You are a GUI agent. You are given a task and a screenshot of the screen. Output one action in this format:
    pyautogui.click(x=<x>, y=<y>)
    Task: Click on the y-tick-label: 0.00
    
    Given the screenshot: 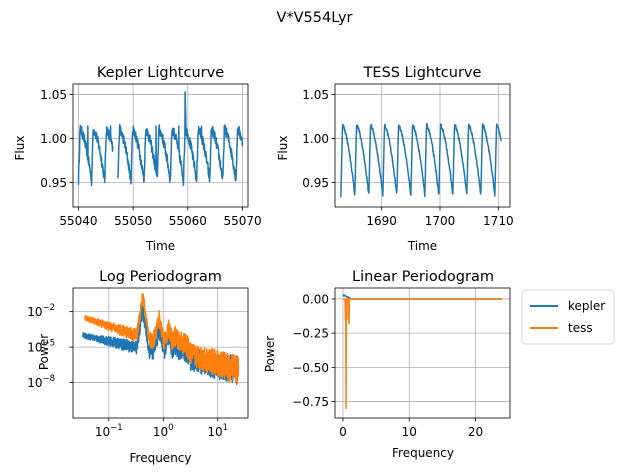 What is the action you would take?
    pyautogui.click(x=315, y=299)
    